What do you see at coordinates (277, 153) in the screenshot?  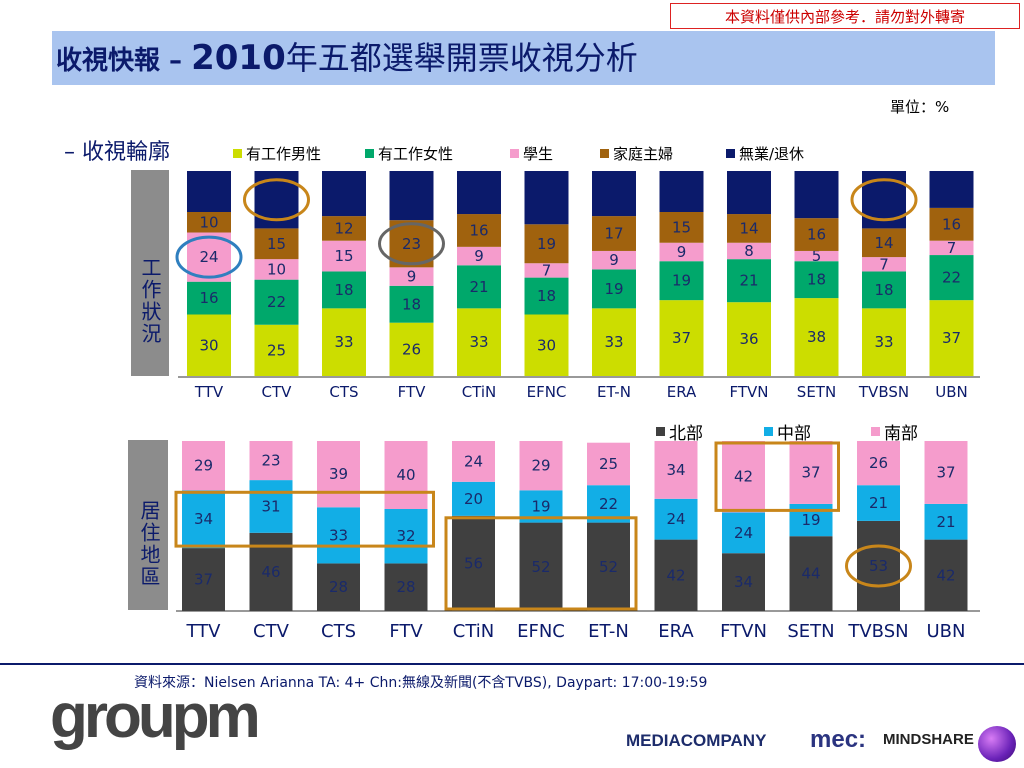 I see `legend-item-0: 有工作男性` at bounding box center [277, 153].